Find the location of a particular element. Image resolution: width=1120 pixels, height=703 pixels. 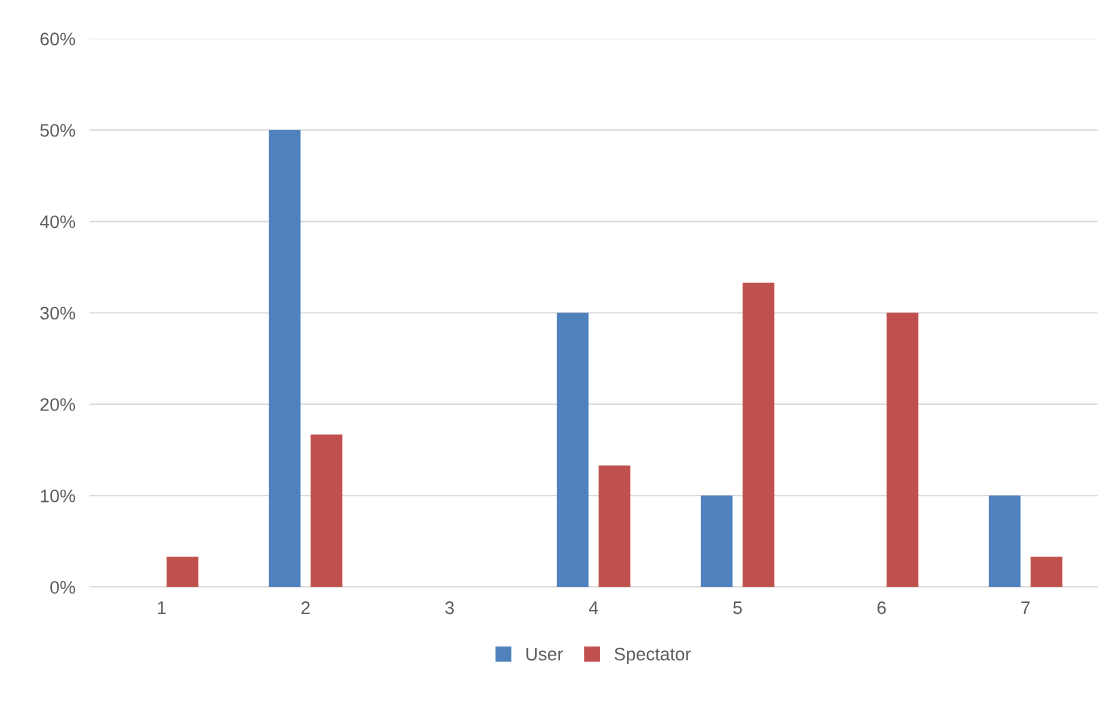

x-tick-label: 3 is located at coordinates (449, 608).